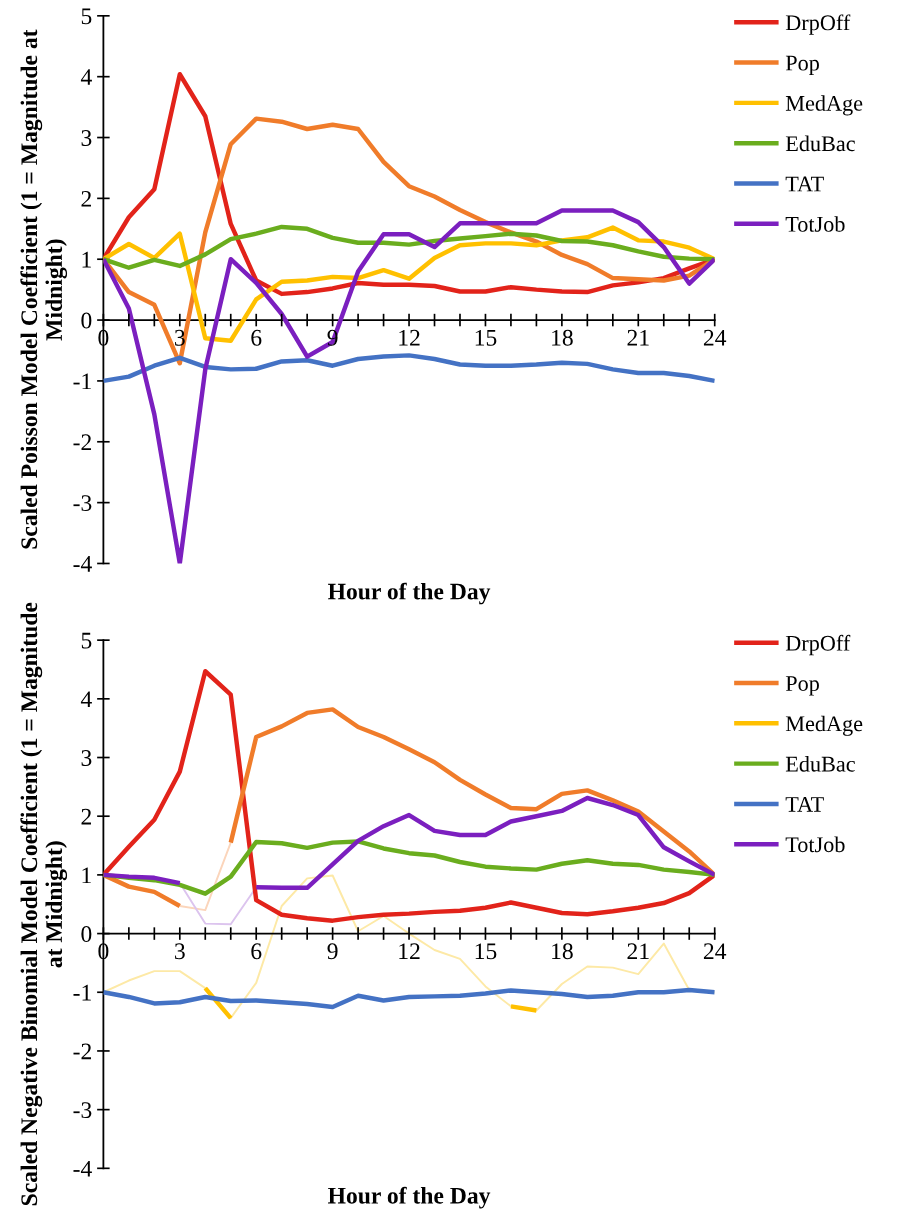  What do you see at coordinates (44, 289) in the screenshot?
I see `y-axis-title: Scaled Poisson Model Coefficient (1 = Magnitude at Midnight)` at bounding box center [44, 289].